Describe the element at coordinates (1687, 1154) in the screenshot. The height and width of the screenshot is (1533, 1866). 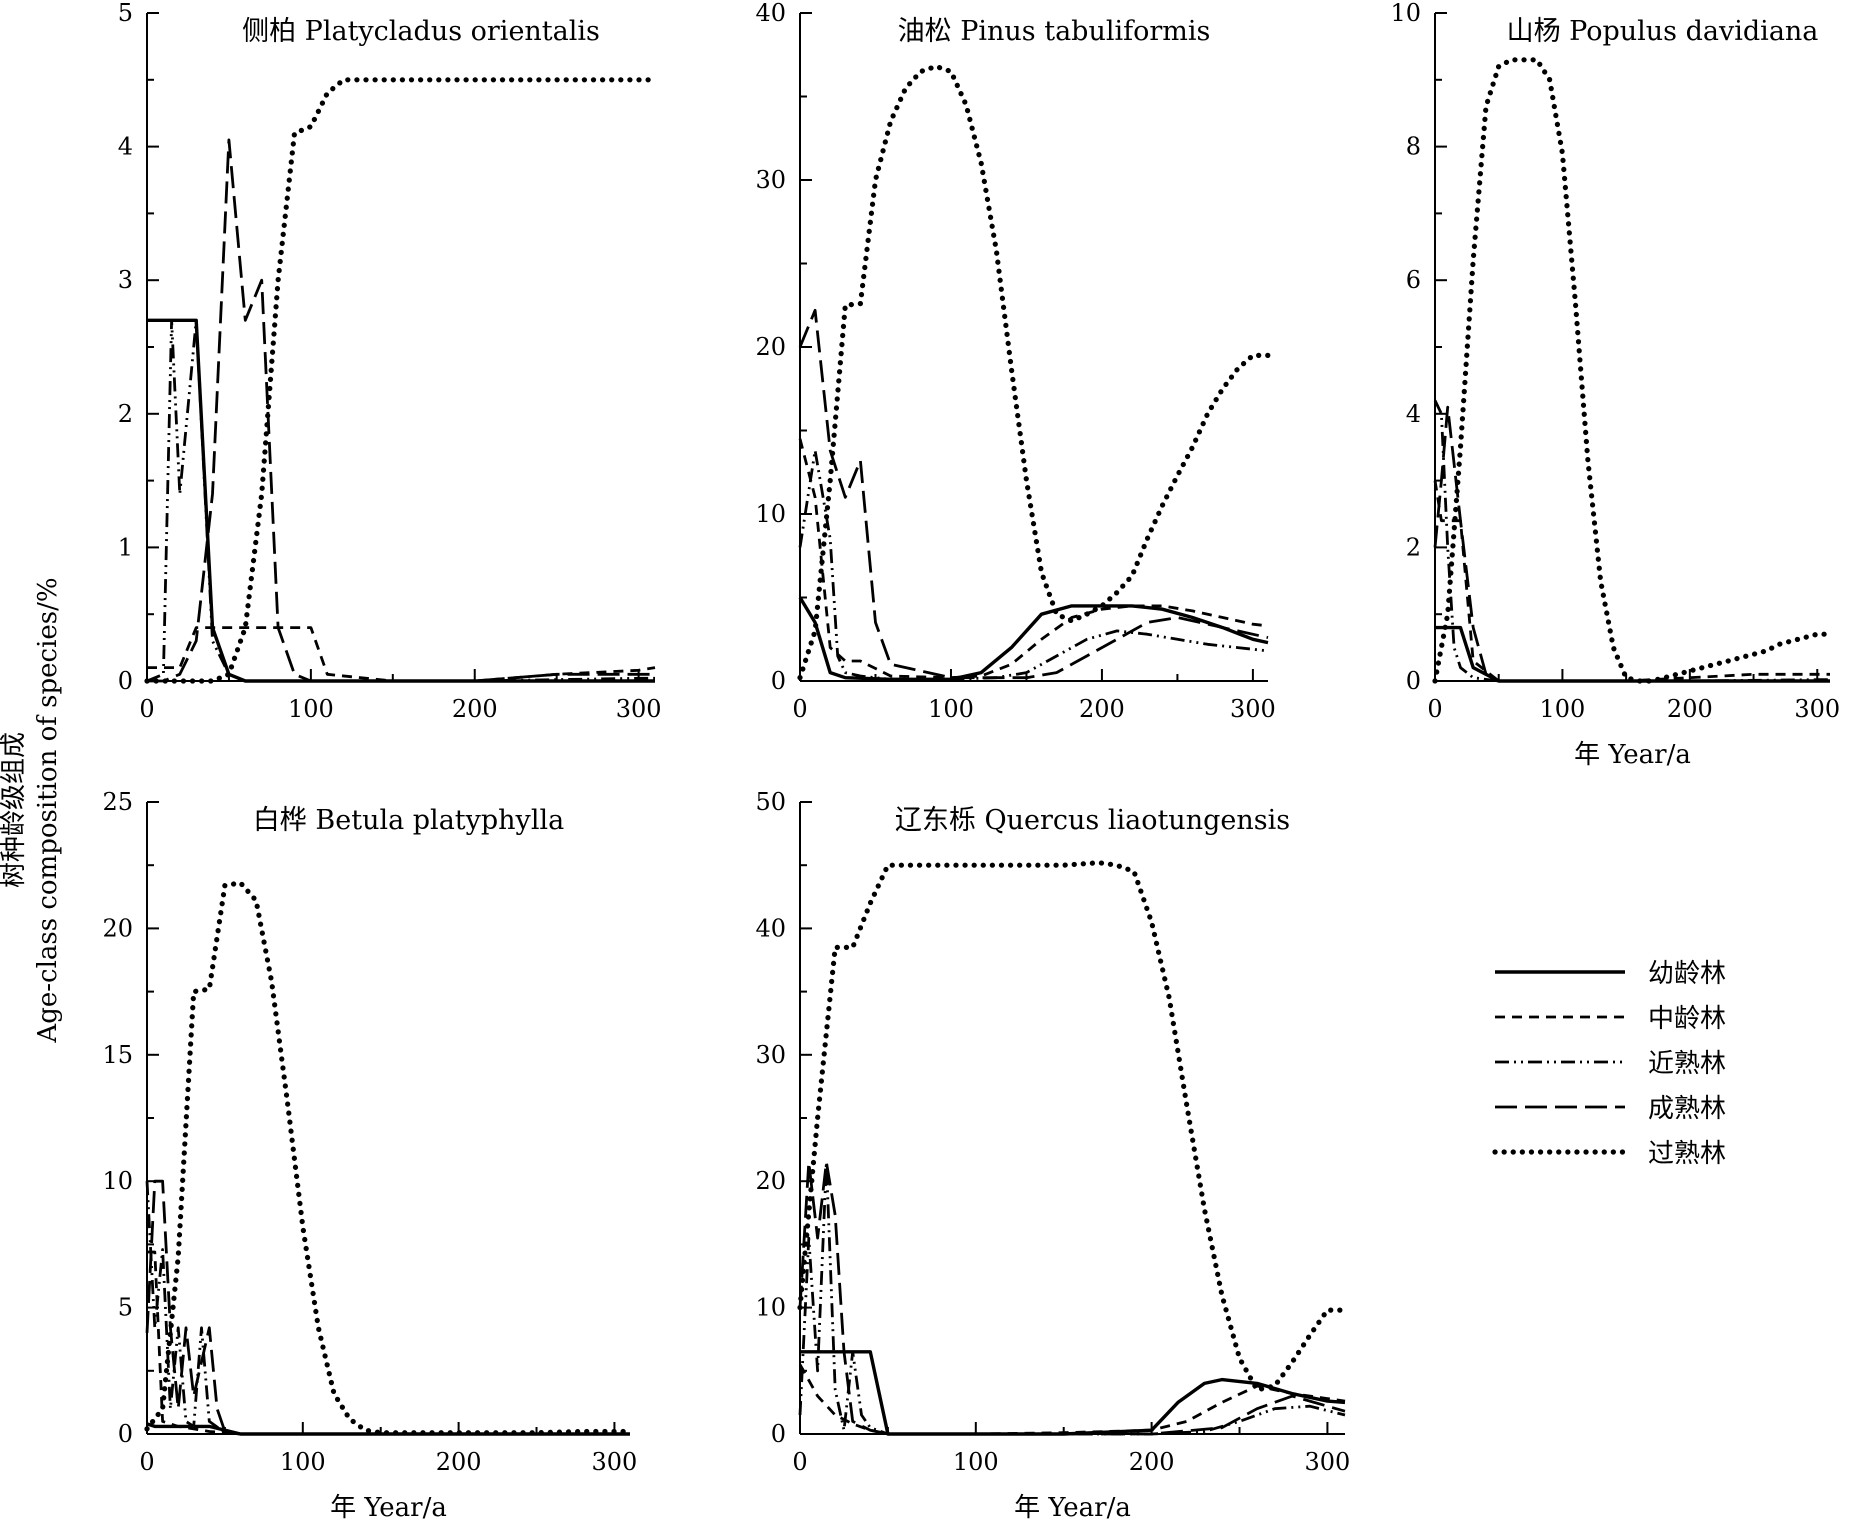
I see `legend-label: 过熟林` at that location.